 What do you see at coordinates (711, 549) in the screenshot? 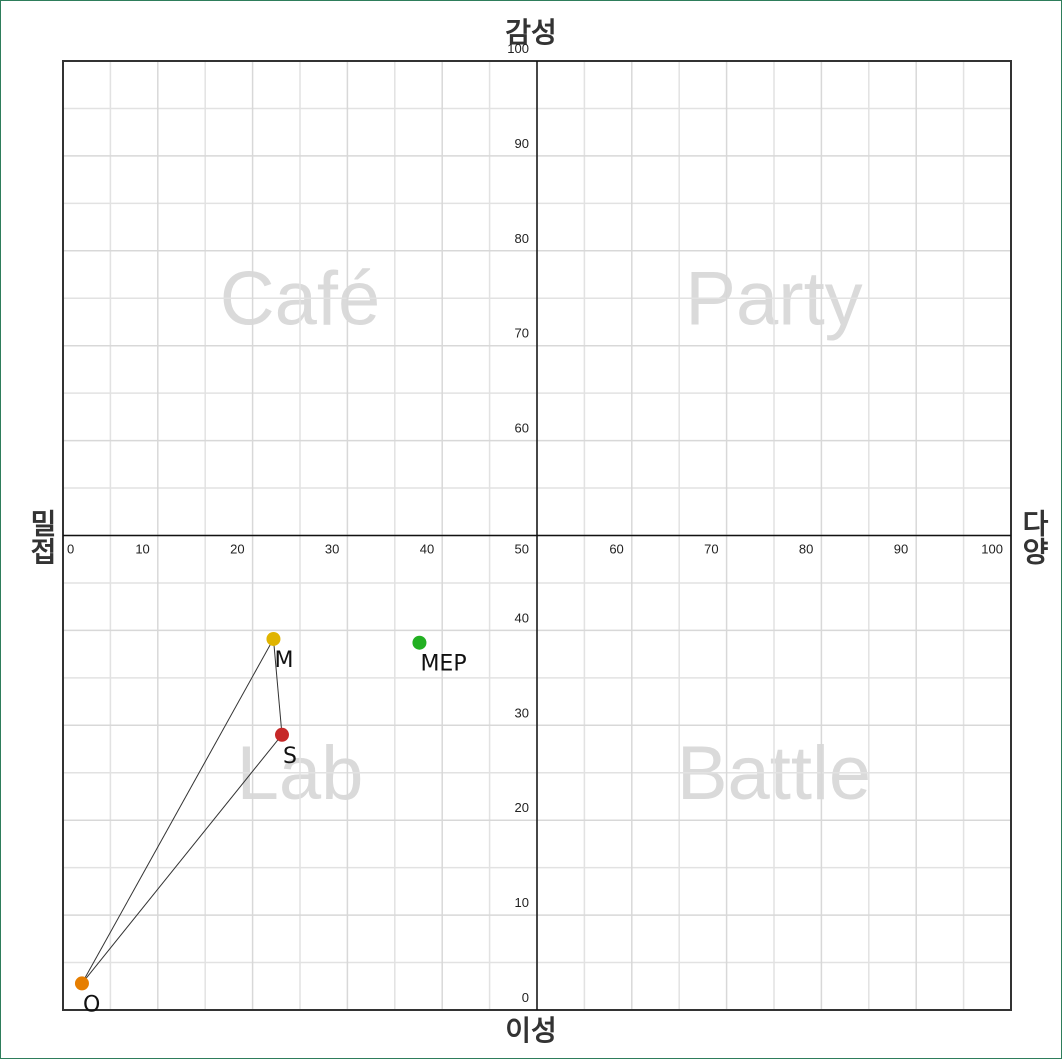
I see `x-tick-label: 70` at bounding box center [711, 549].